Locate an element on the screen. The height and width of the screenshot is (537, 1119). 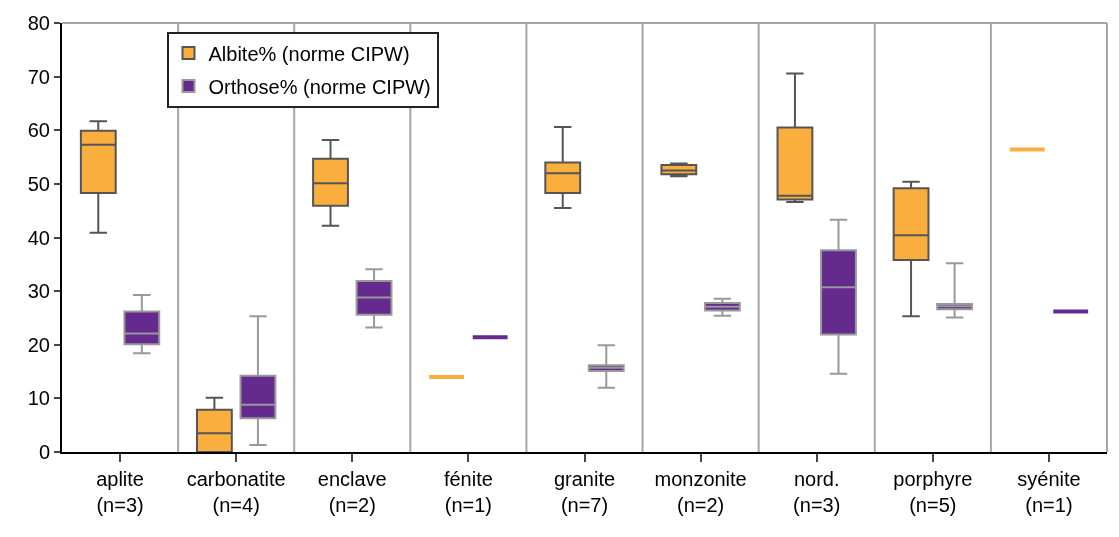
y-tick-label: 60 is located at coordinates (38, 130).